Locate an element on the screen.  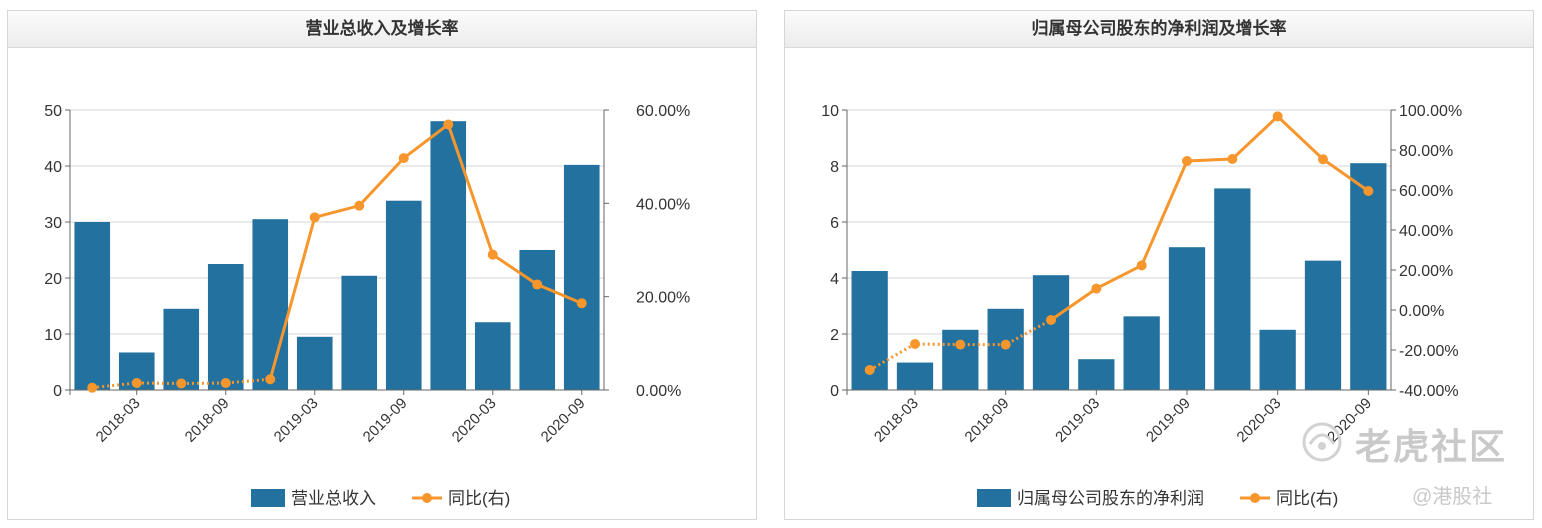
chart-1-right-tick-label: 80.00% is located at coordinates (1426, 151).